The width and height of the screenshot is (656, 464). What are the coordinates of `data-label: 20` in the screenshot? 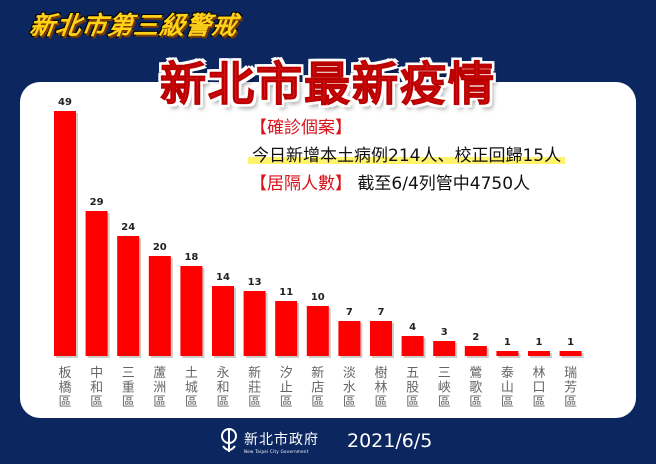 It's located at (160, 247).